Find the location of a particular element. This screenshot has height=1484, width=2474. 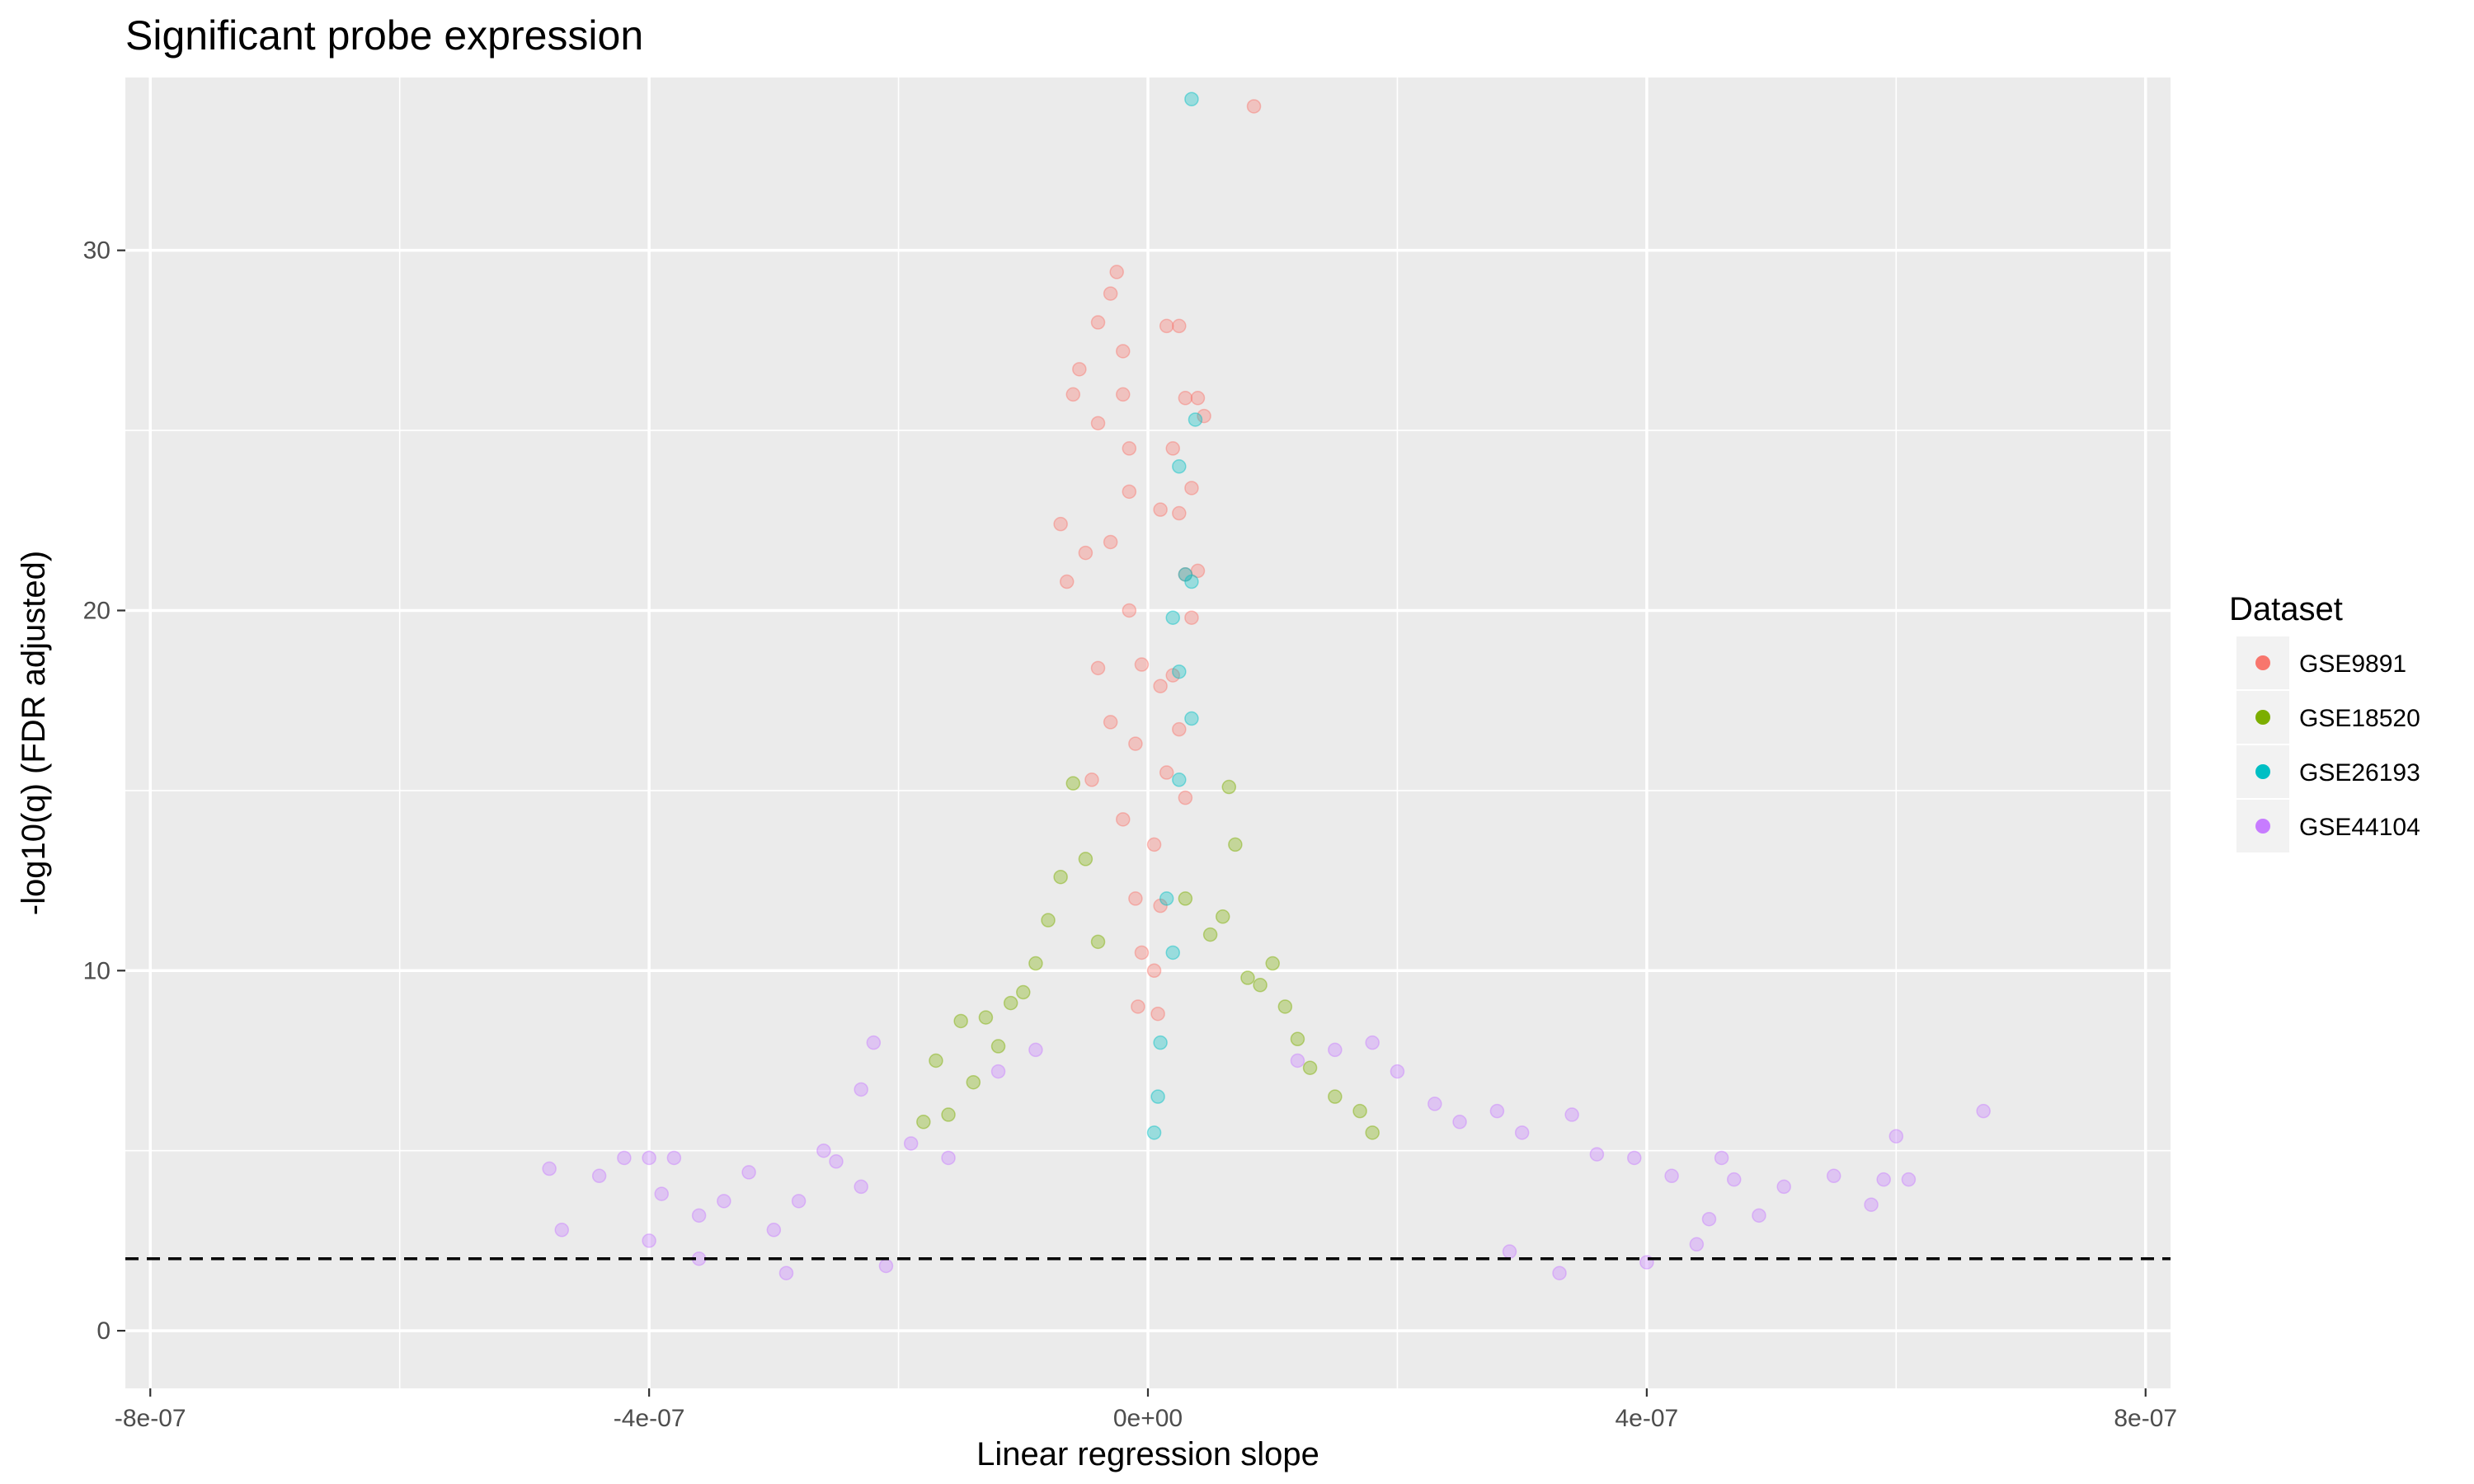

legend-item-GSE44104: GSE44104 is located at coordinates (2328, 826).